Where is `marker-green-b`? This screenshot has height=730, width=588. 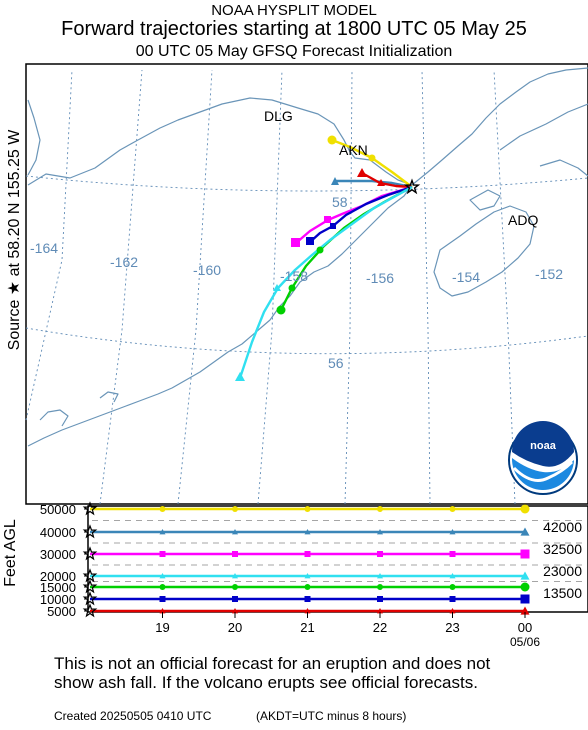
marker-green-b is located at coordinates (320, 250).